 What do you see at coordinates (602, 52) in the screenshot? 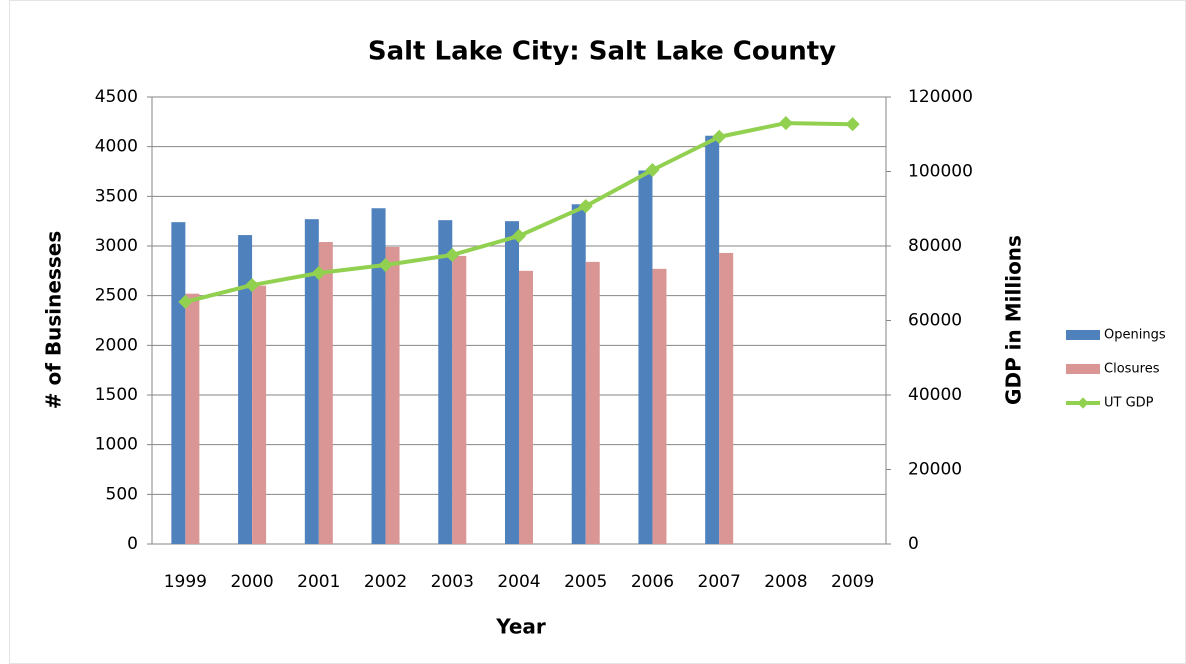
I see `chart-title: Salt Lake City: Salt Lake County` at bounding box center [602, 52].